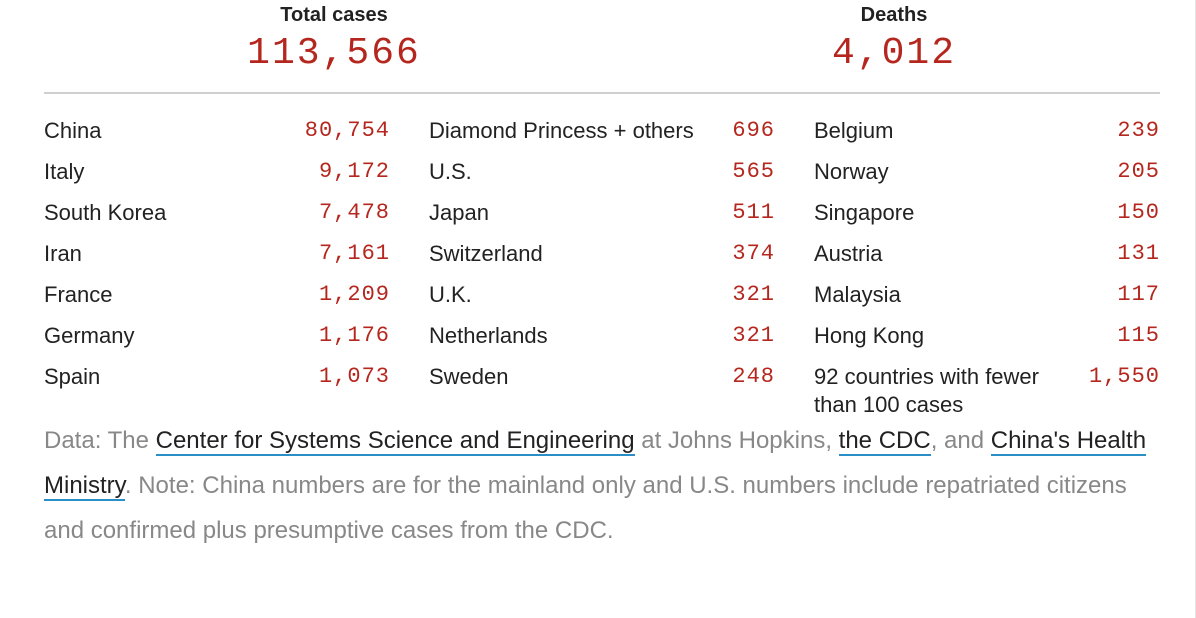 The width and height of the screenshot is (1196, 618). I want to click on country-cases: 1,209, so click(354, 294).